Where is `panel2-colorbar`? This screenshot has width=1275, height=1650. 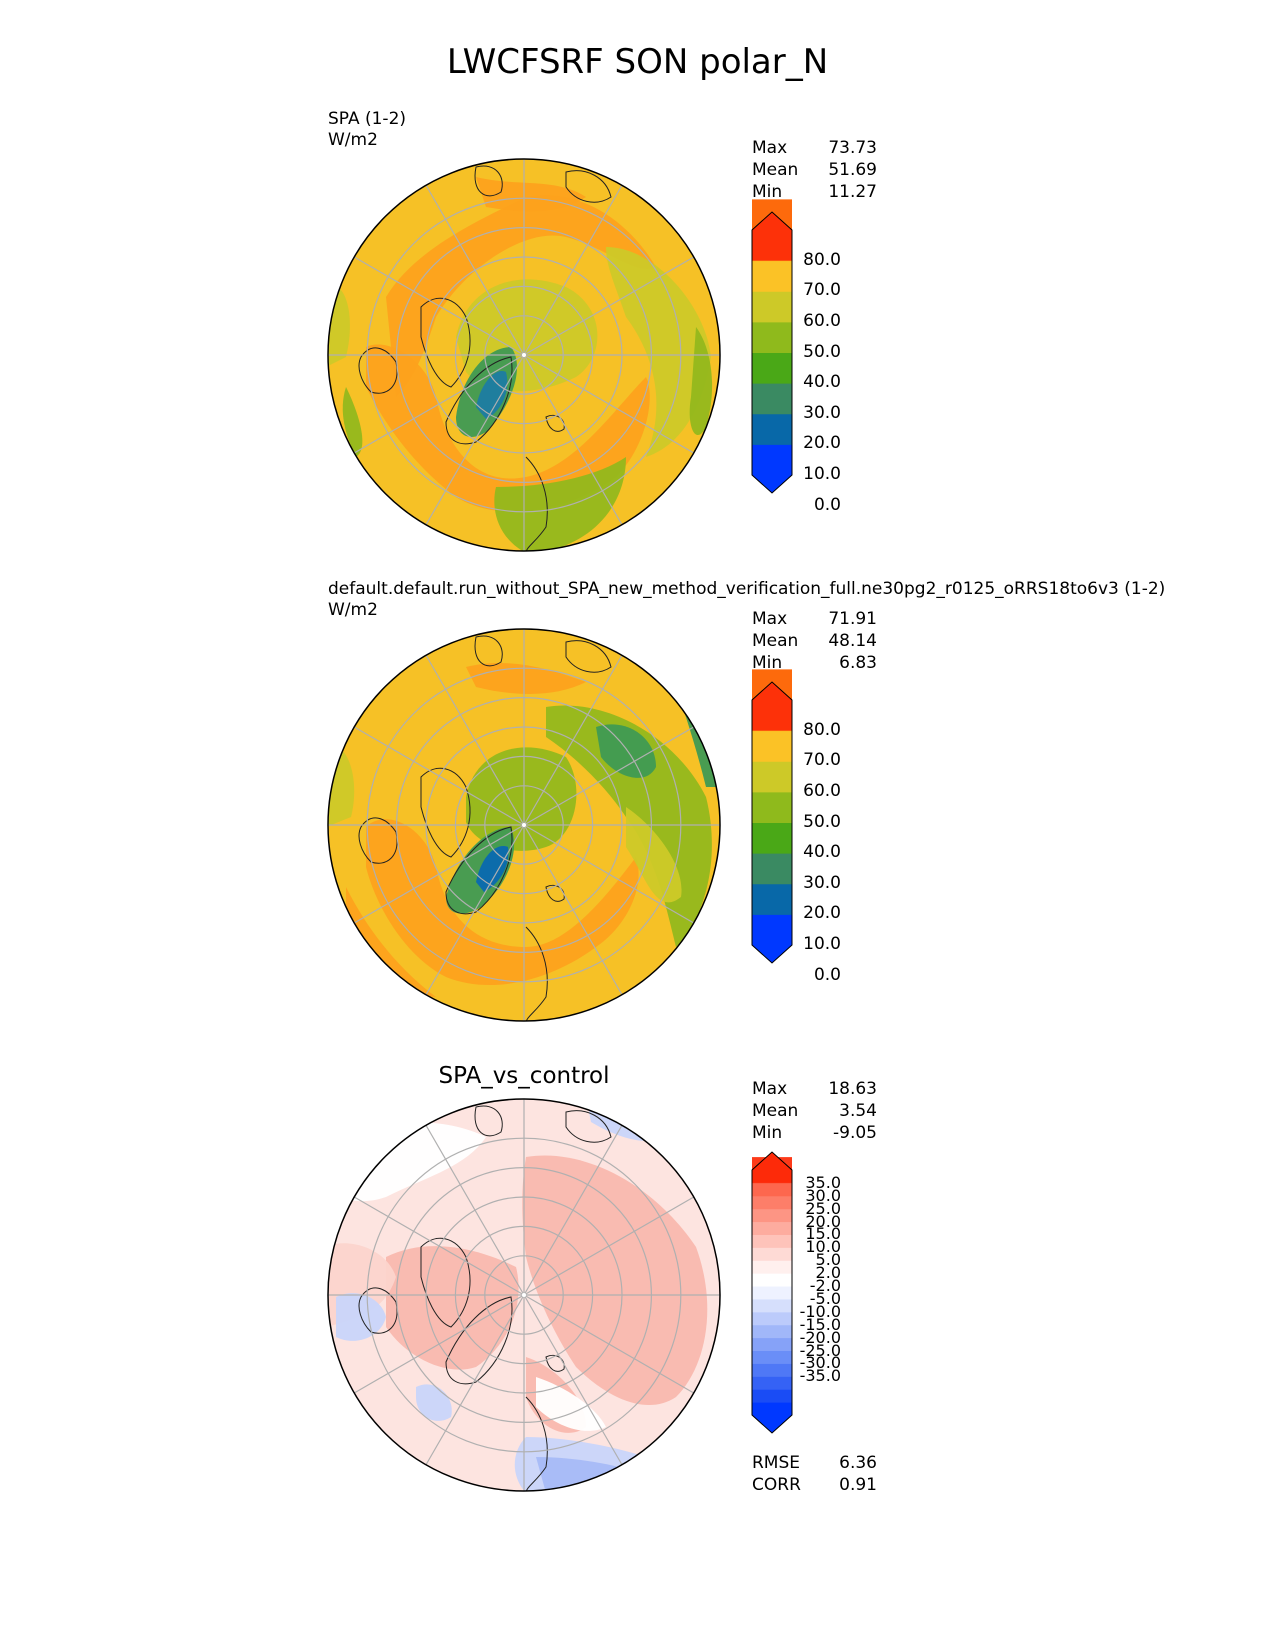 panel2-colorbar is located at coordinates (772, 816).